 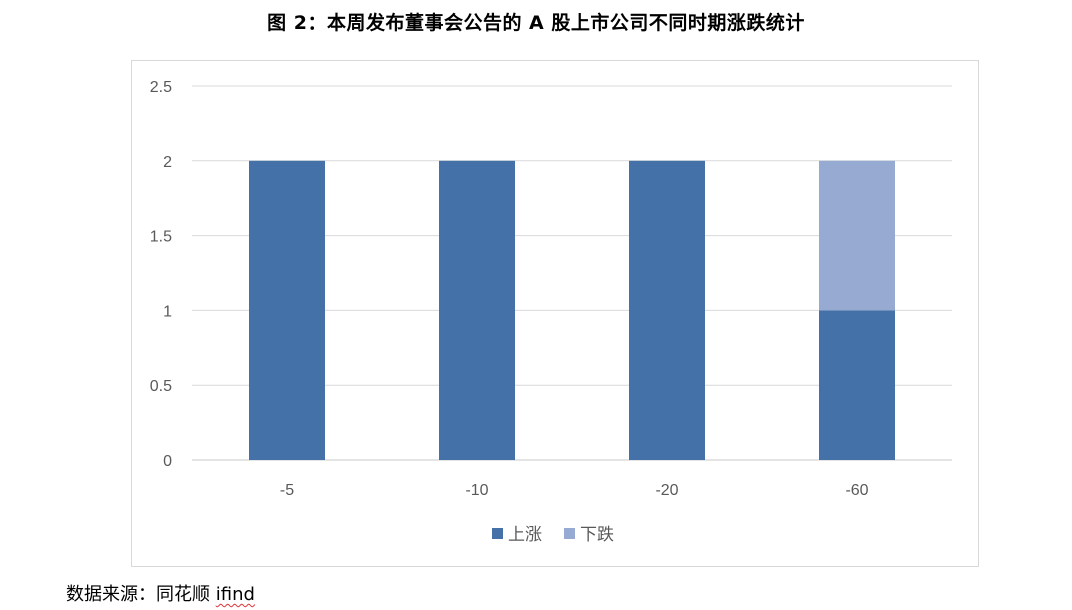 I want to click on source-note: 数据来源：同花顺 ifind, so click(x=160, y=593).